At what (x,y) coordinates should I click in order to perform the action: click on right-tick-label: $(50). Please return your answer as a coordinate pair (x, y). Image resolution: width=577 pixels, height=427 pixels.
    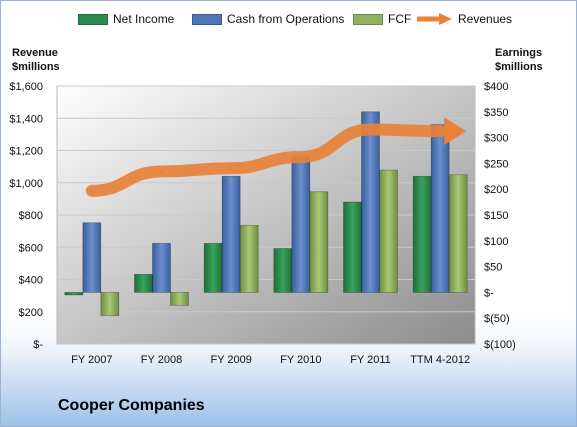
    Looking at the image, I should click on (497, 319).